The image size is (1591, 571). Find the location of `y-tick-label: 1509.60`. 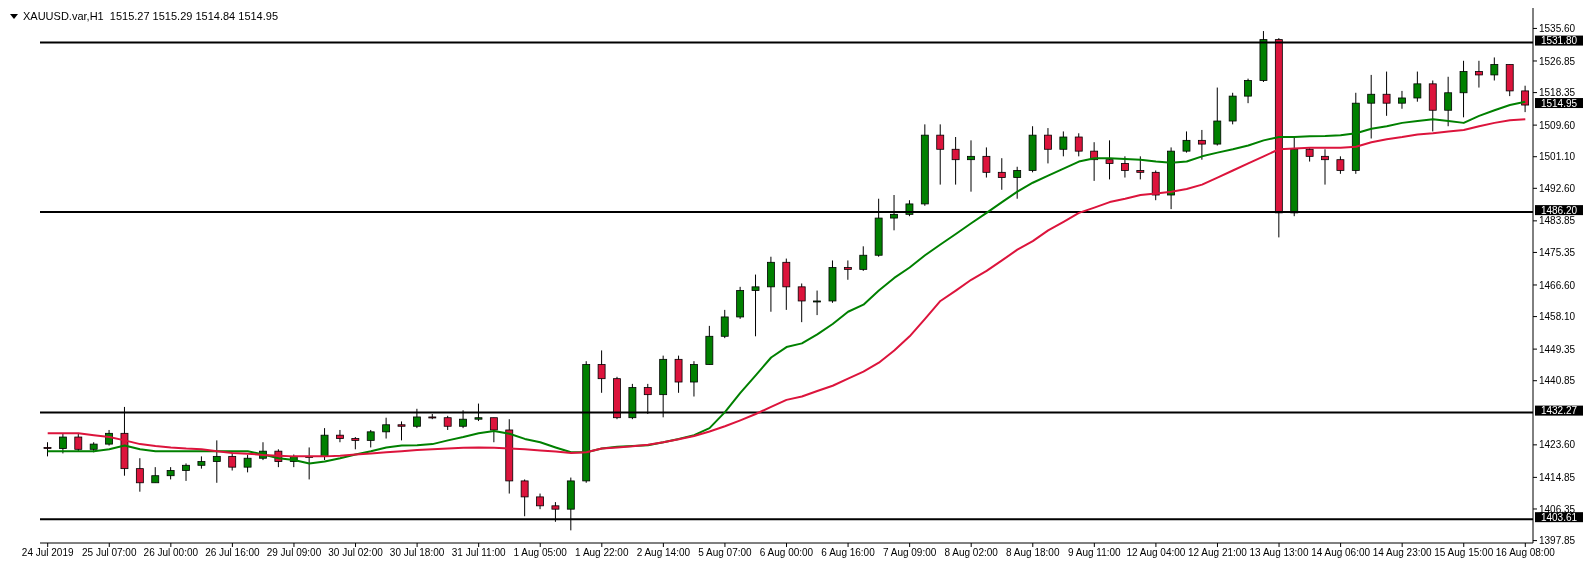

y-tick-label: 1509.60 is located at coordinates (1557, 125).